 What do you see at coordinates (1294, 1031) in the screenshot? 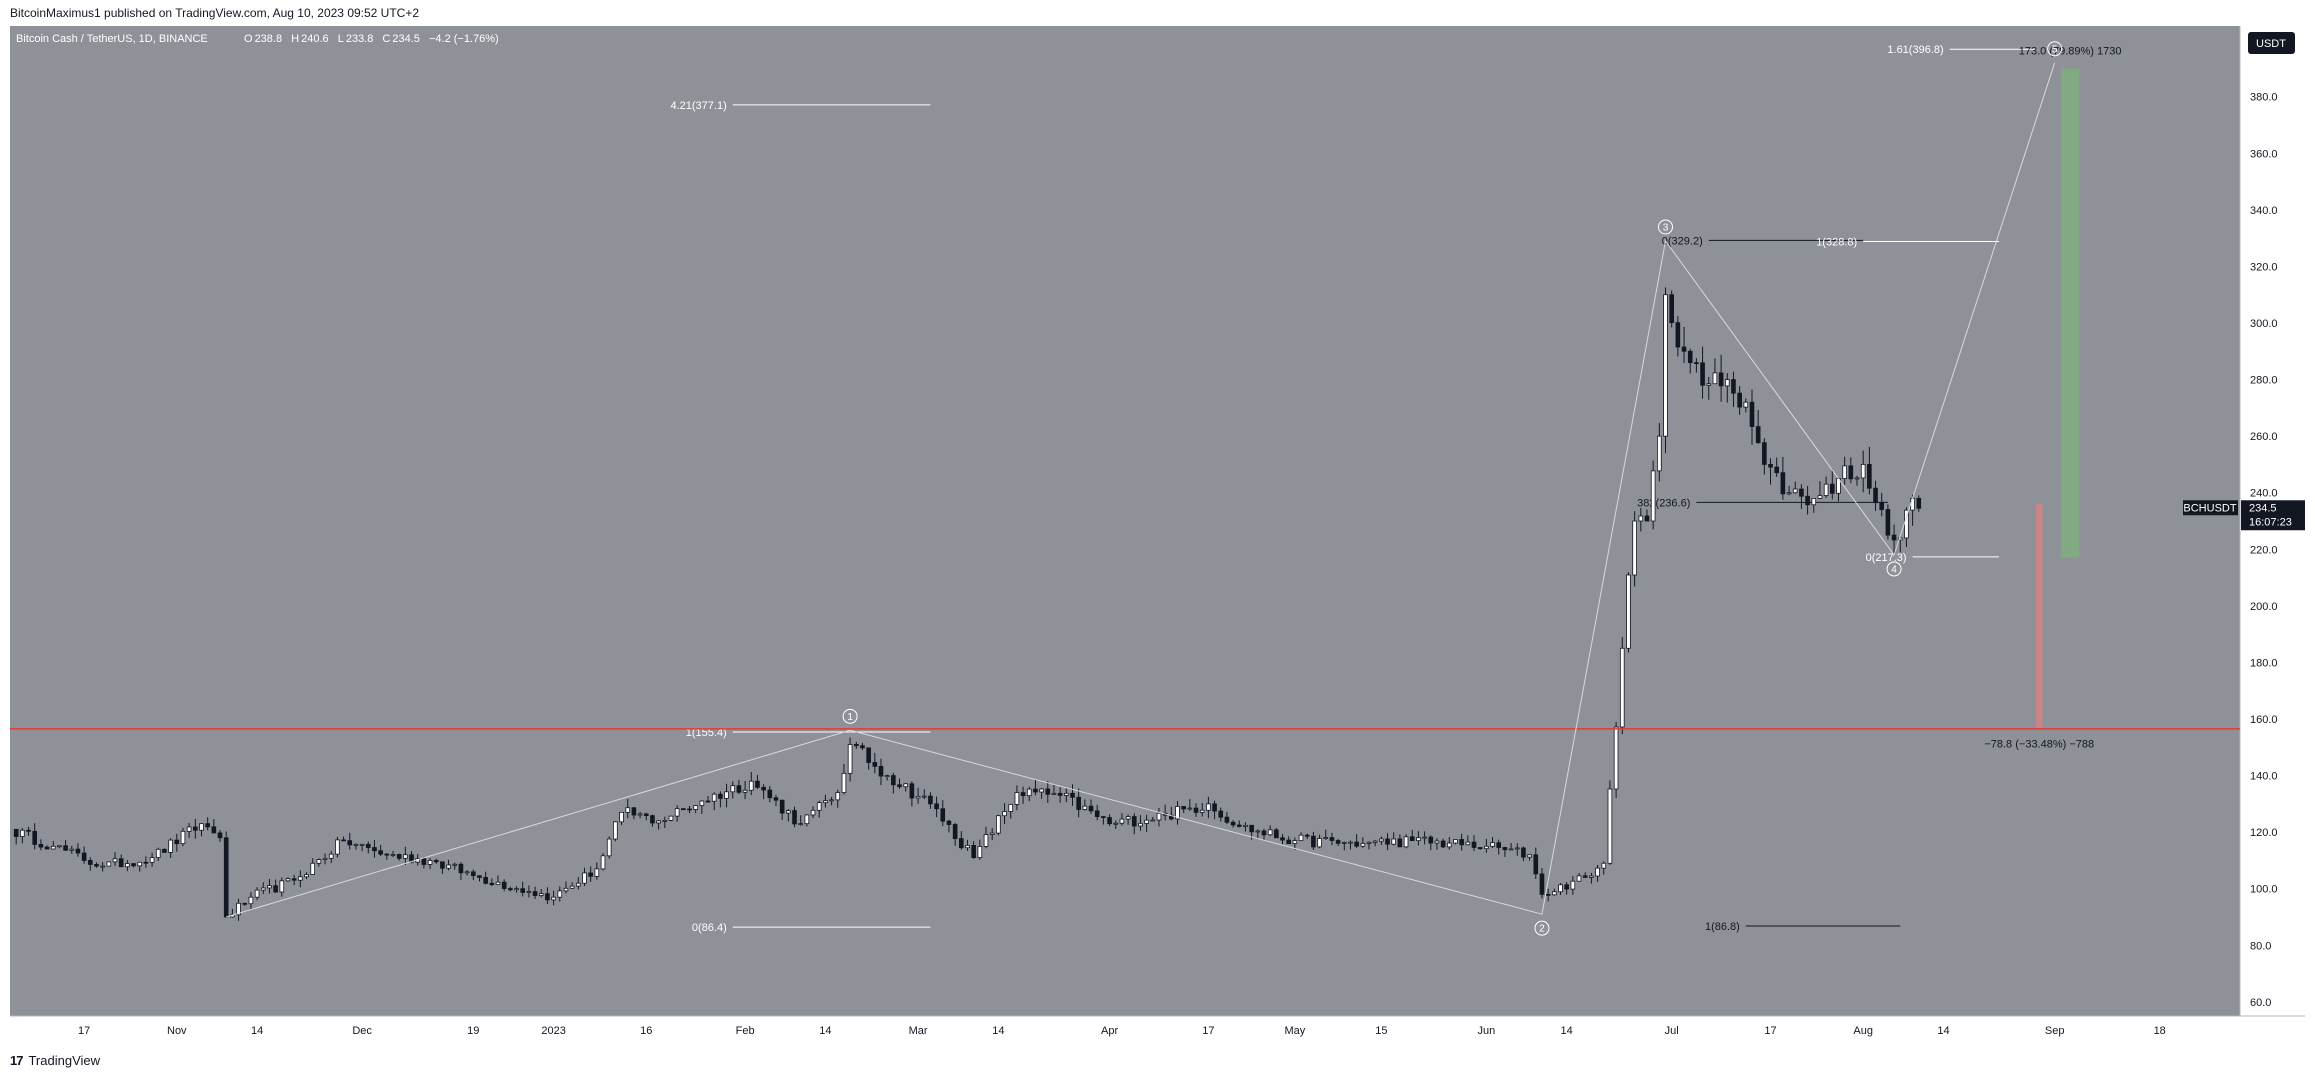
I see `x-tick-label: May` at bounding box center [1294, 1031].